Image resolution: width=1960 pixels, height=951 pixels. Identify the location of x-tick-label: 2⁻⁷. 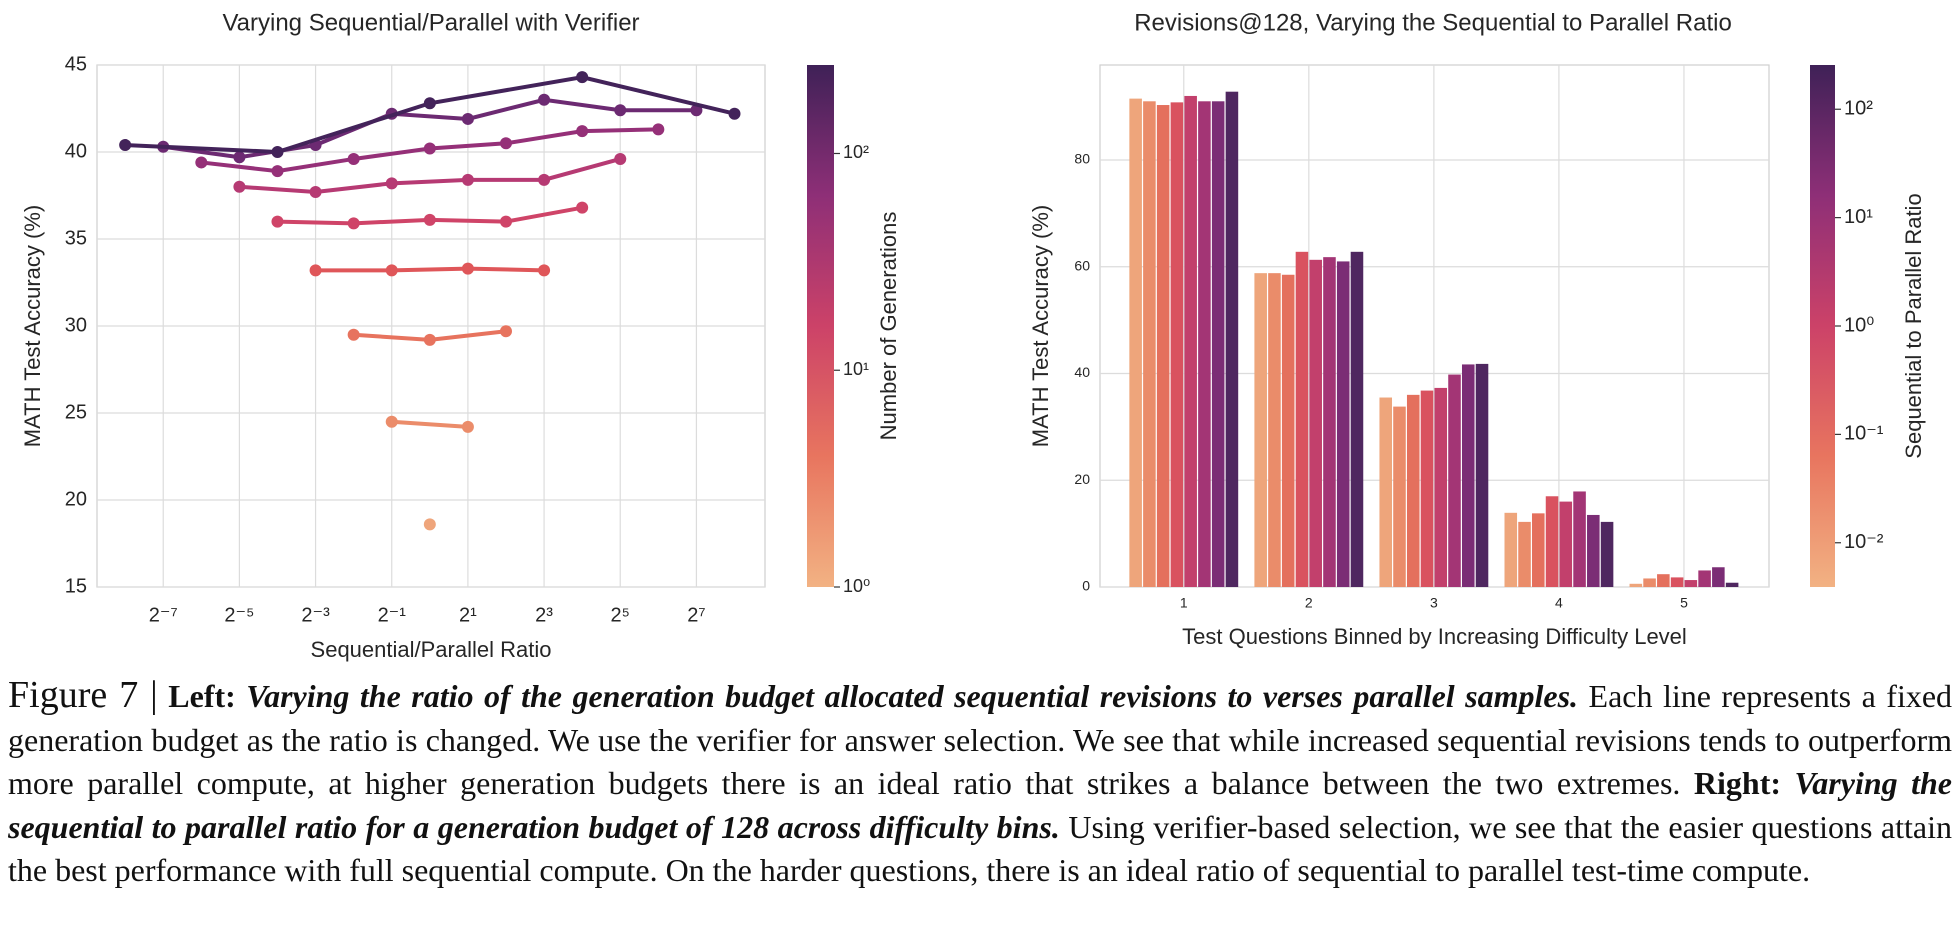
(163, 615).